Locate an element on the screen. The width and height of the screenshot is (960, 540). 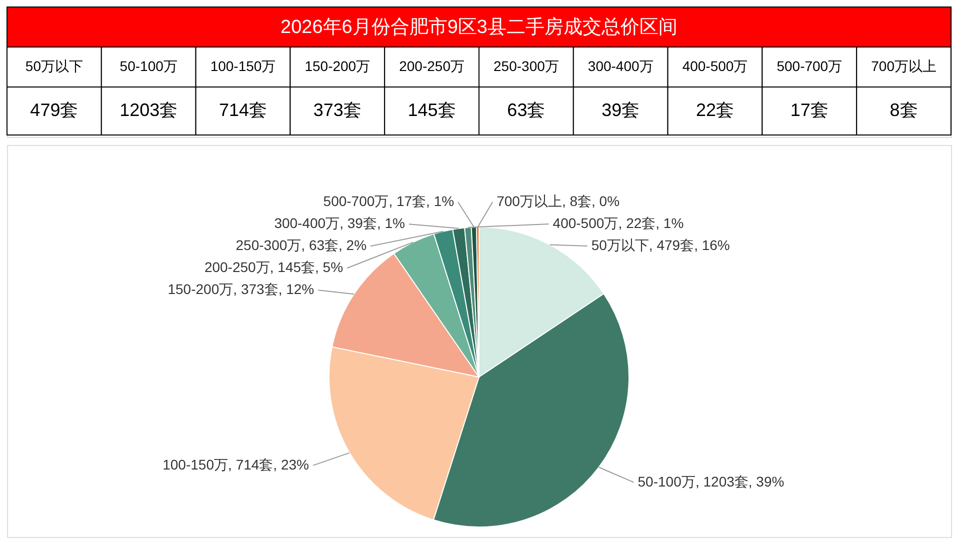
data-label: , 63套, 2% is located at coordinates (334, 245).